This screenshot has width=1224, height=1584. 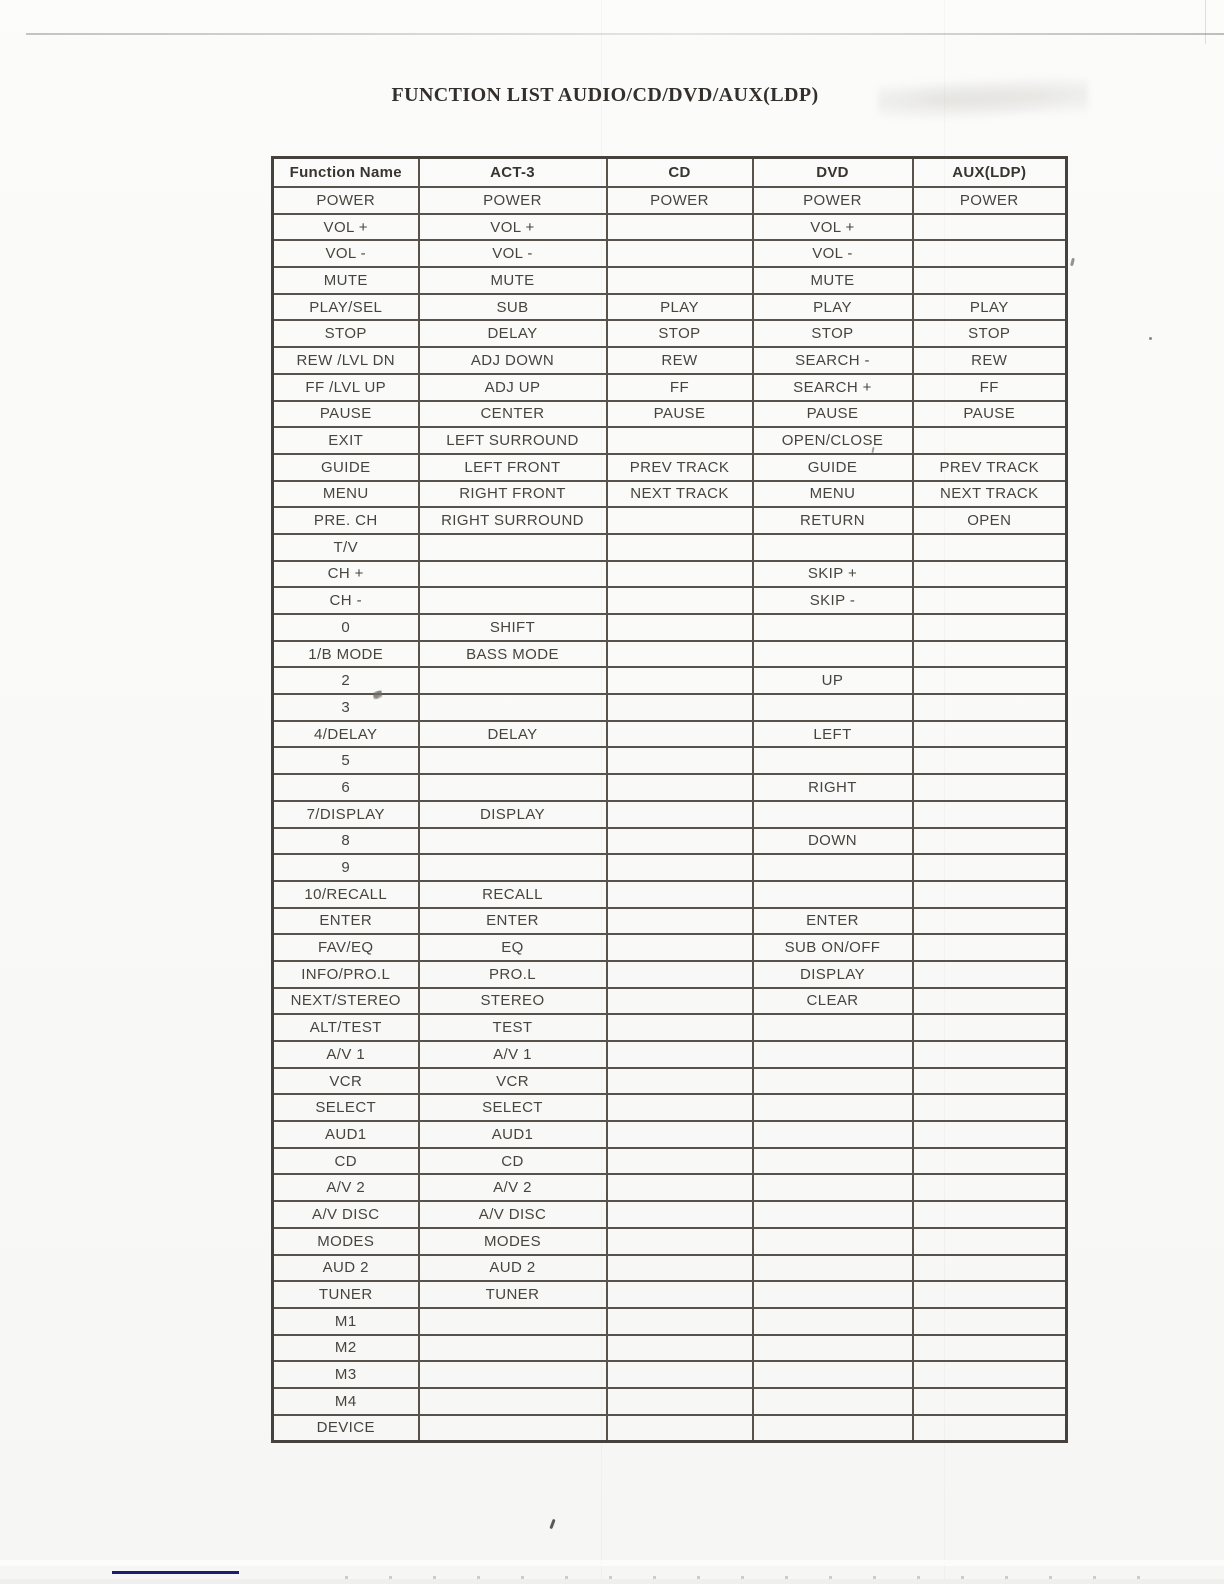 What do you see at coordinates (512, 1268) in the screenshot?
I see `table-cell: AUD 2` at bounding box center [512, 1268].